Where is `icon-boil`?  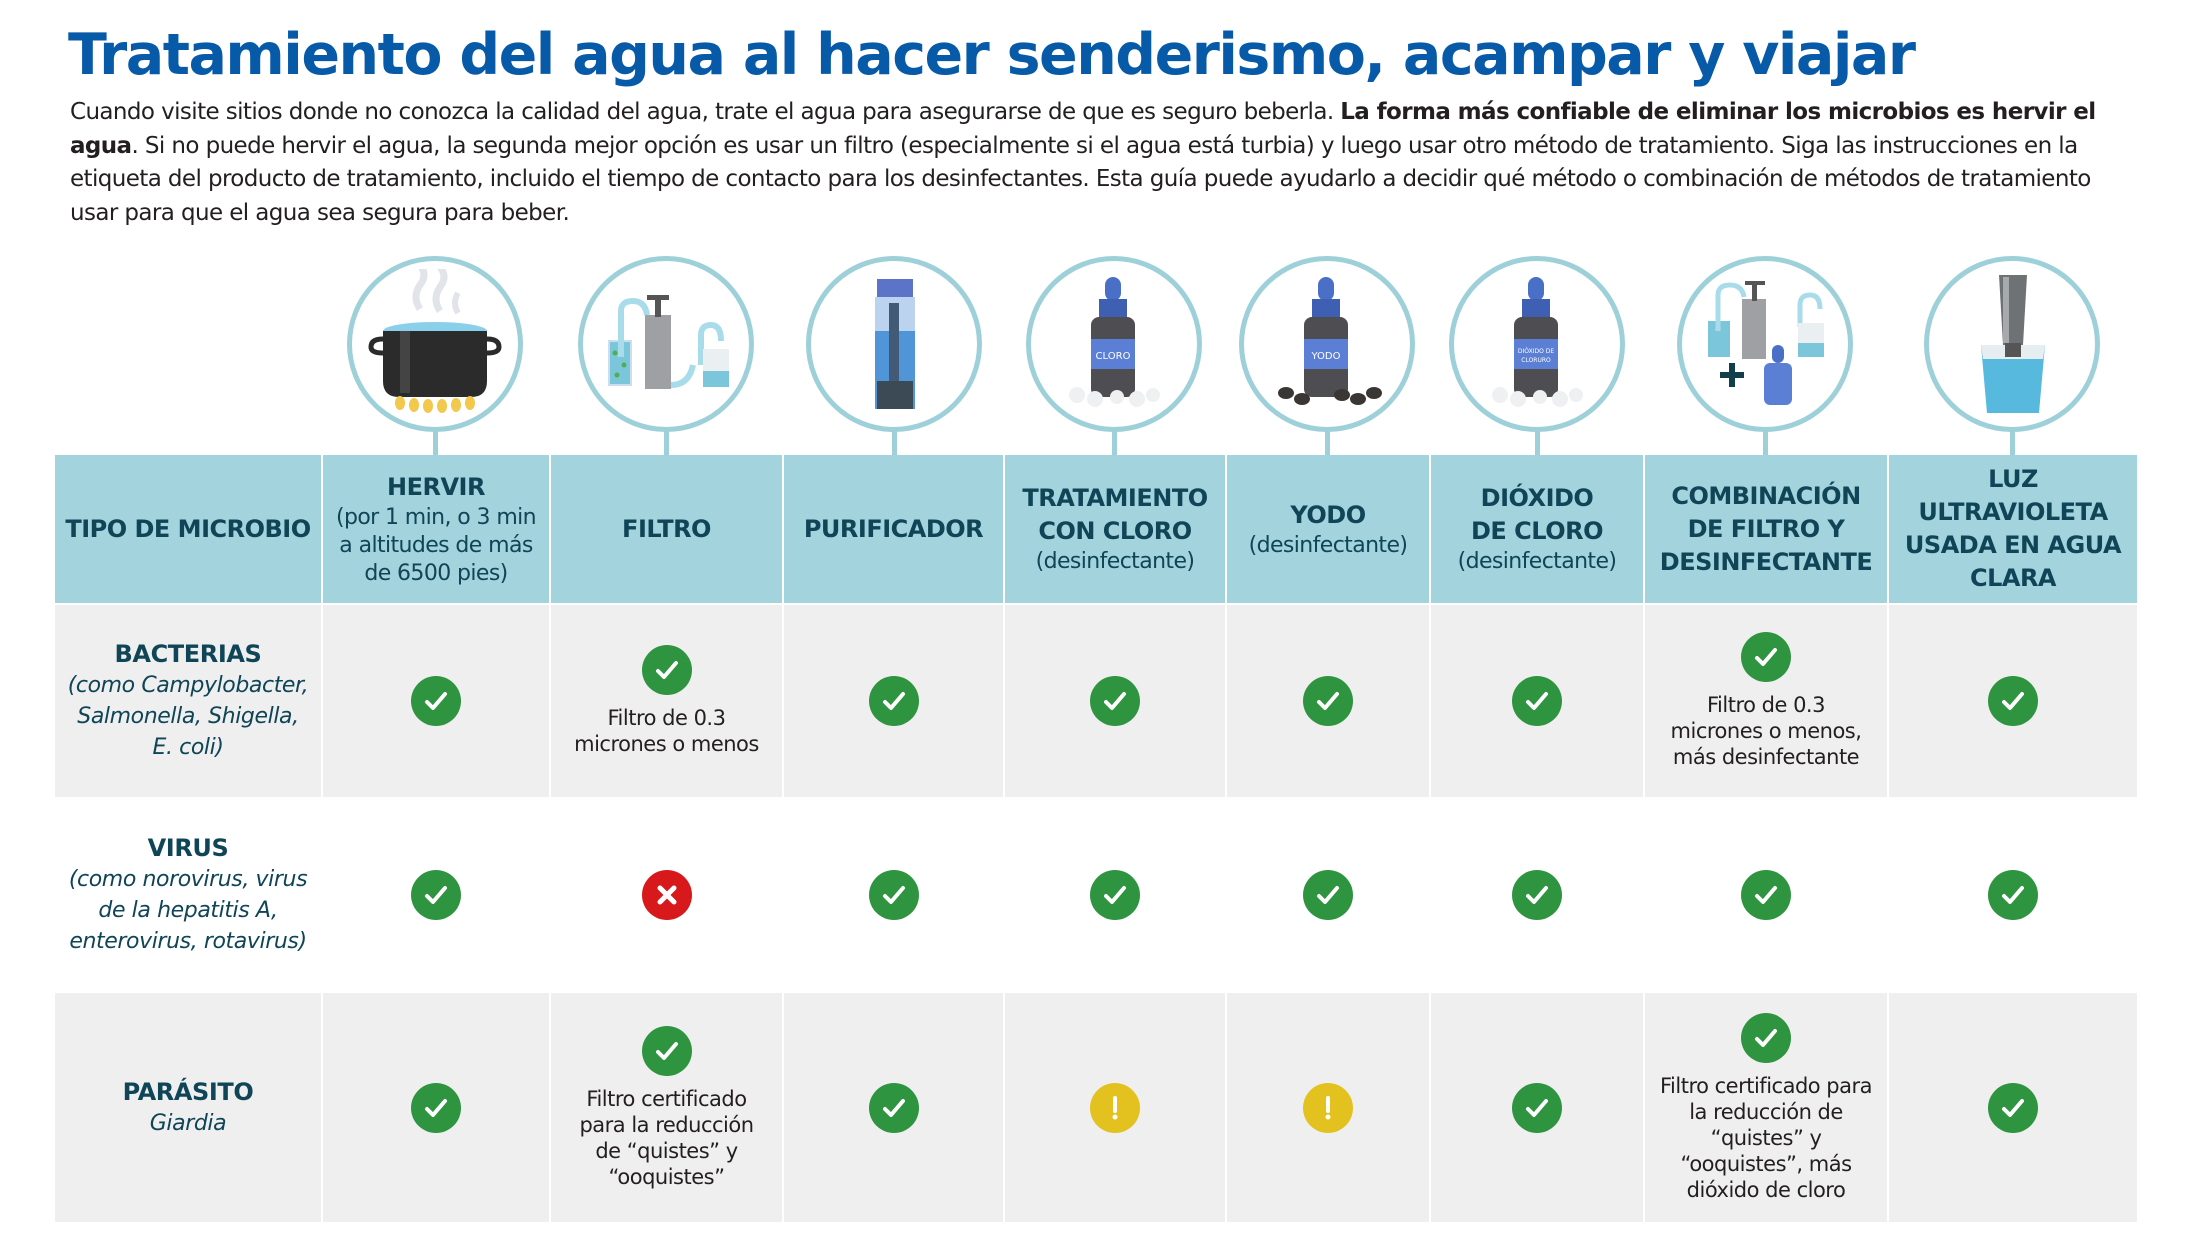 icon-boil is located at coordinates (437, 356).